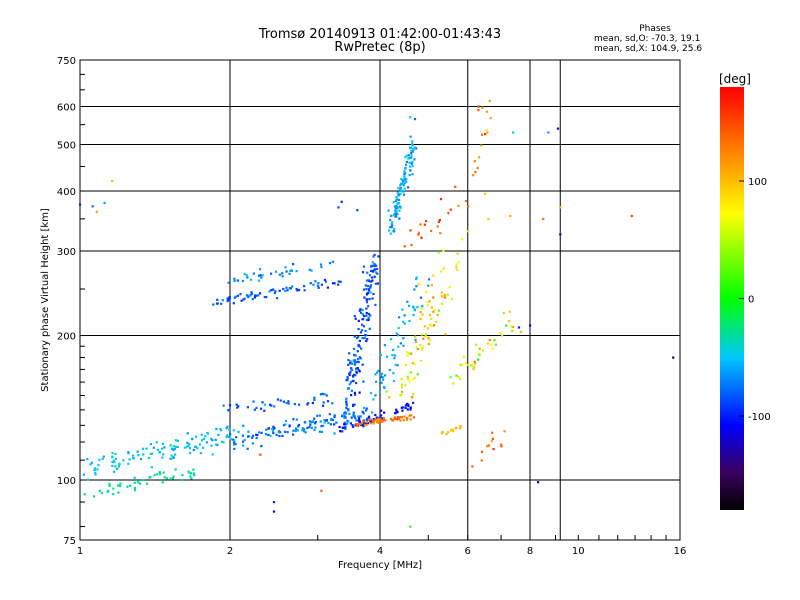 Image resolution: width=800 pixels, height=600 pixels. Describe the element at coordinates (755, 300) in the screenshot. I see `colorbar-ticks: 100 0 -100` at that location.